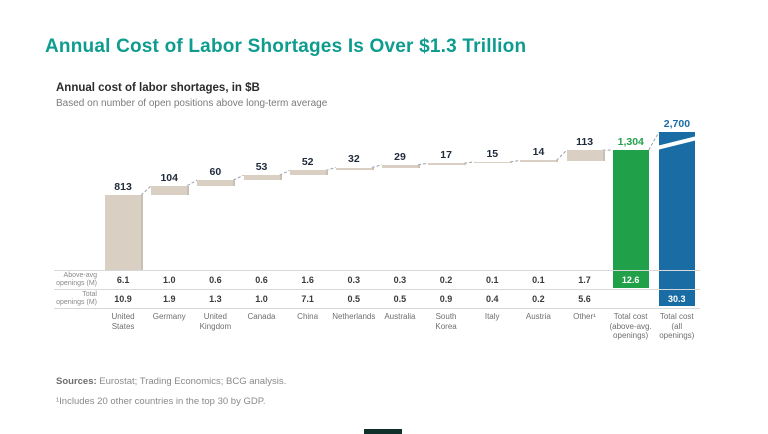  What do you see at coordinates (677, 326) in the screenshot?
I see `category-label: Total cost (all openings)` at bounding box center [677, 326].